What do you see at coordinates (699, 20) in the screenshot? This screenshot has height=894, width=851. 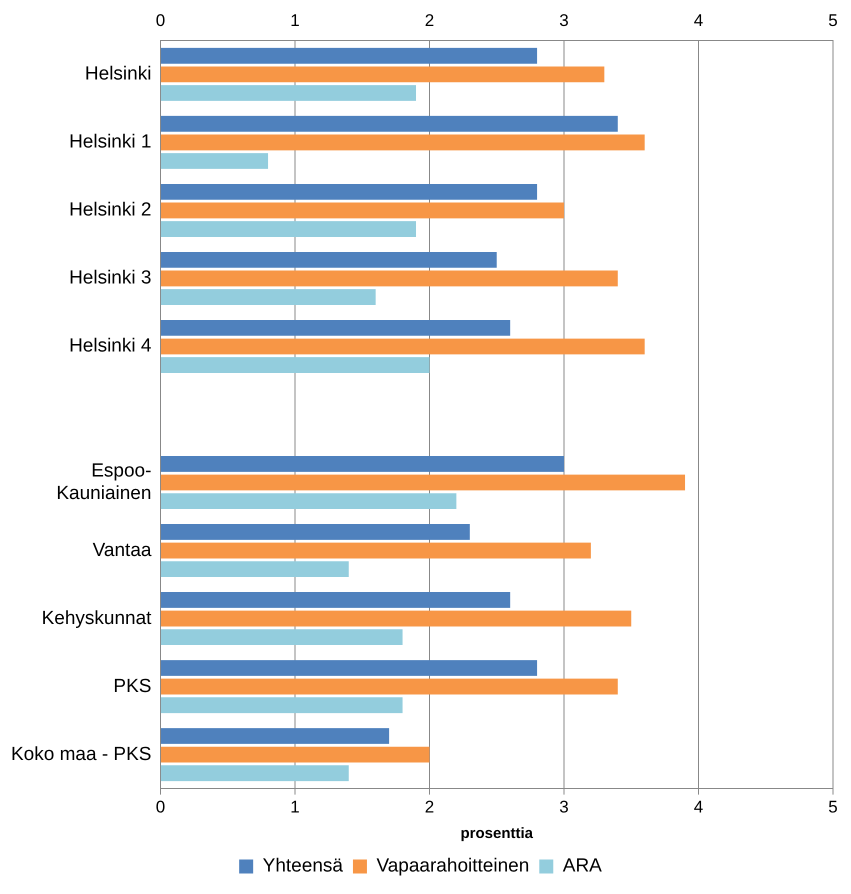 I see `x2-tick-label: 4` at bounding box center [699, 20].